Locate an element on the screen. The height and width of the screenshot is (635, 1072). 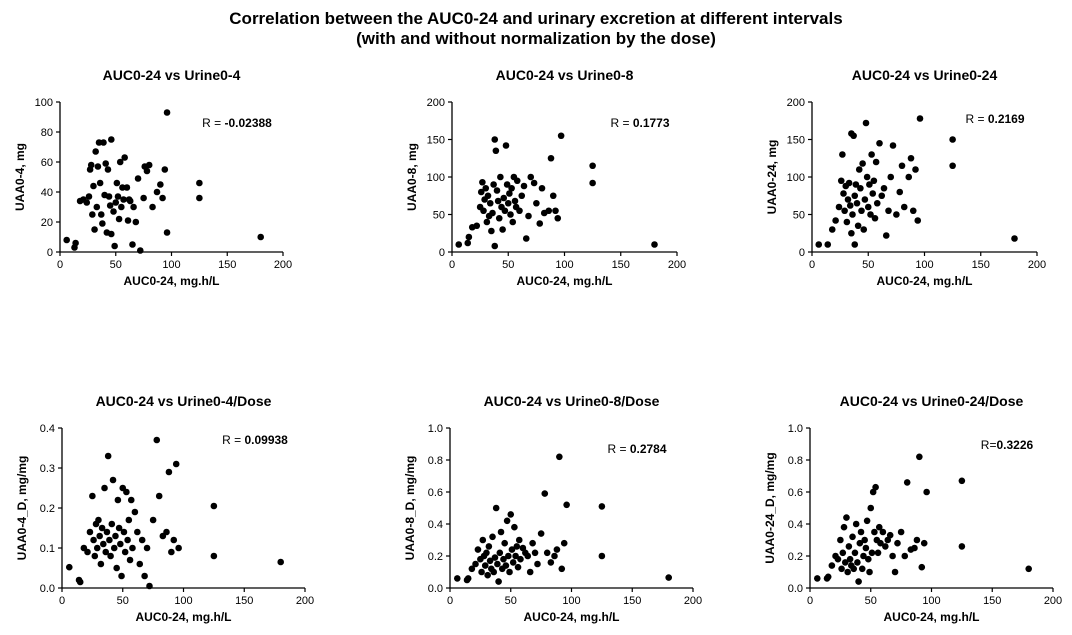
plot4-r-value: 0.09938 is located at coordinates (266, 440).